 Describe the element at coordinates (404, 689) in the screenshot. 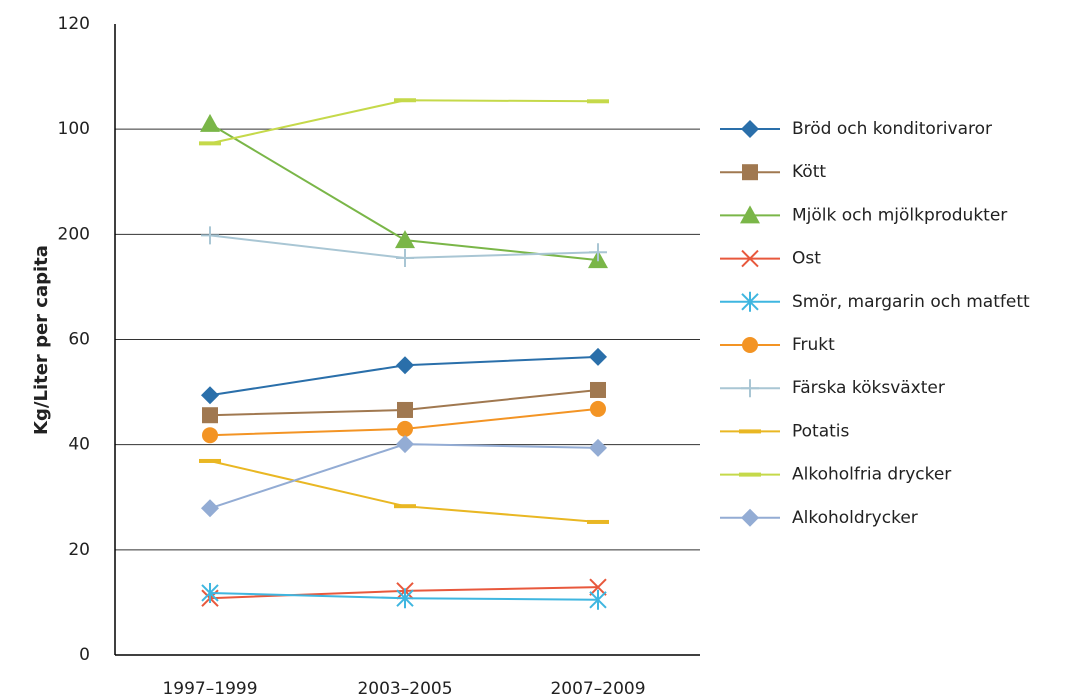

I see `x-tick-label: 2003–2005` at that location.